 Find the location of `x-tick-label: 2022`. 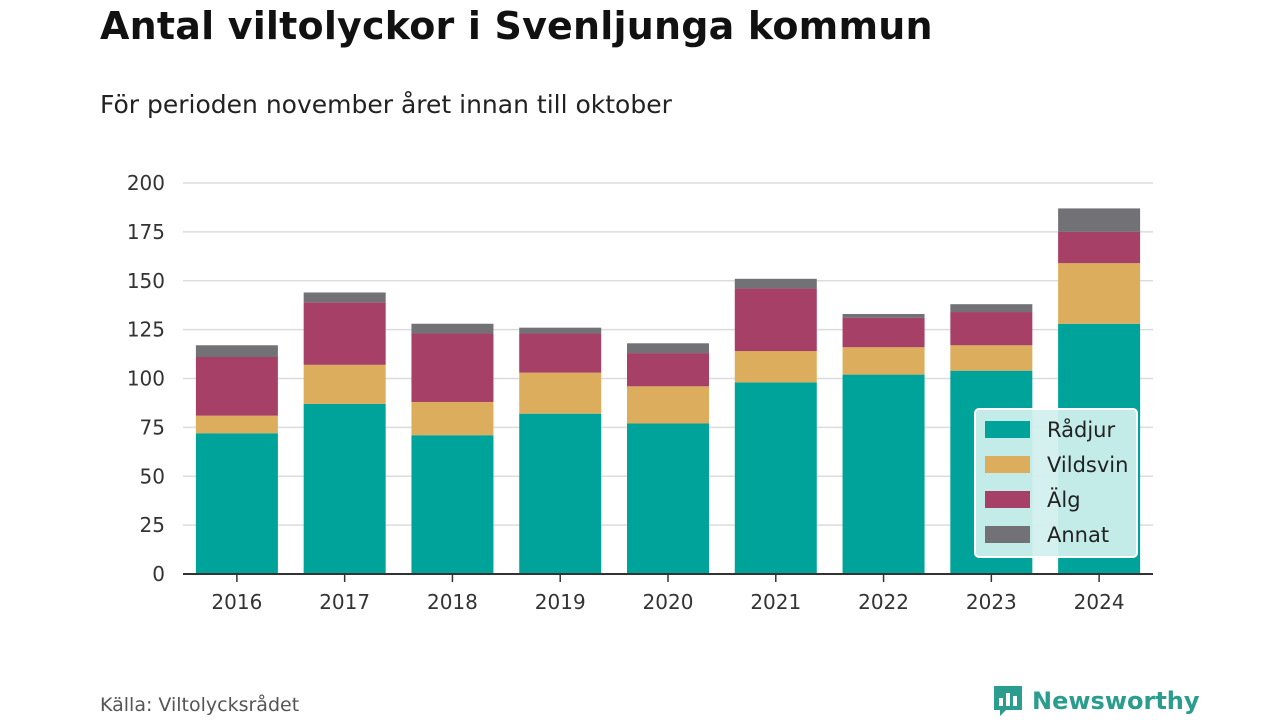

x-tick-label: 2022 is located at coordinates (883, 602).